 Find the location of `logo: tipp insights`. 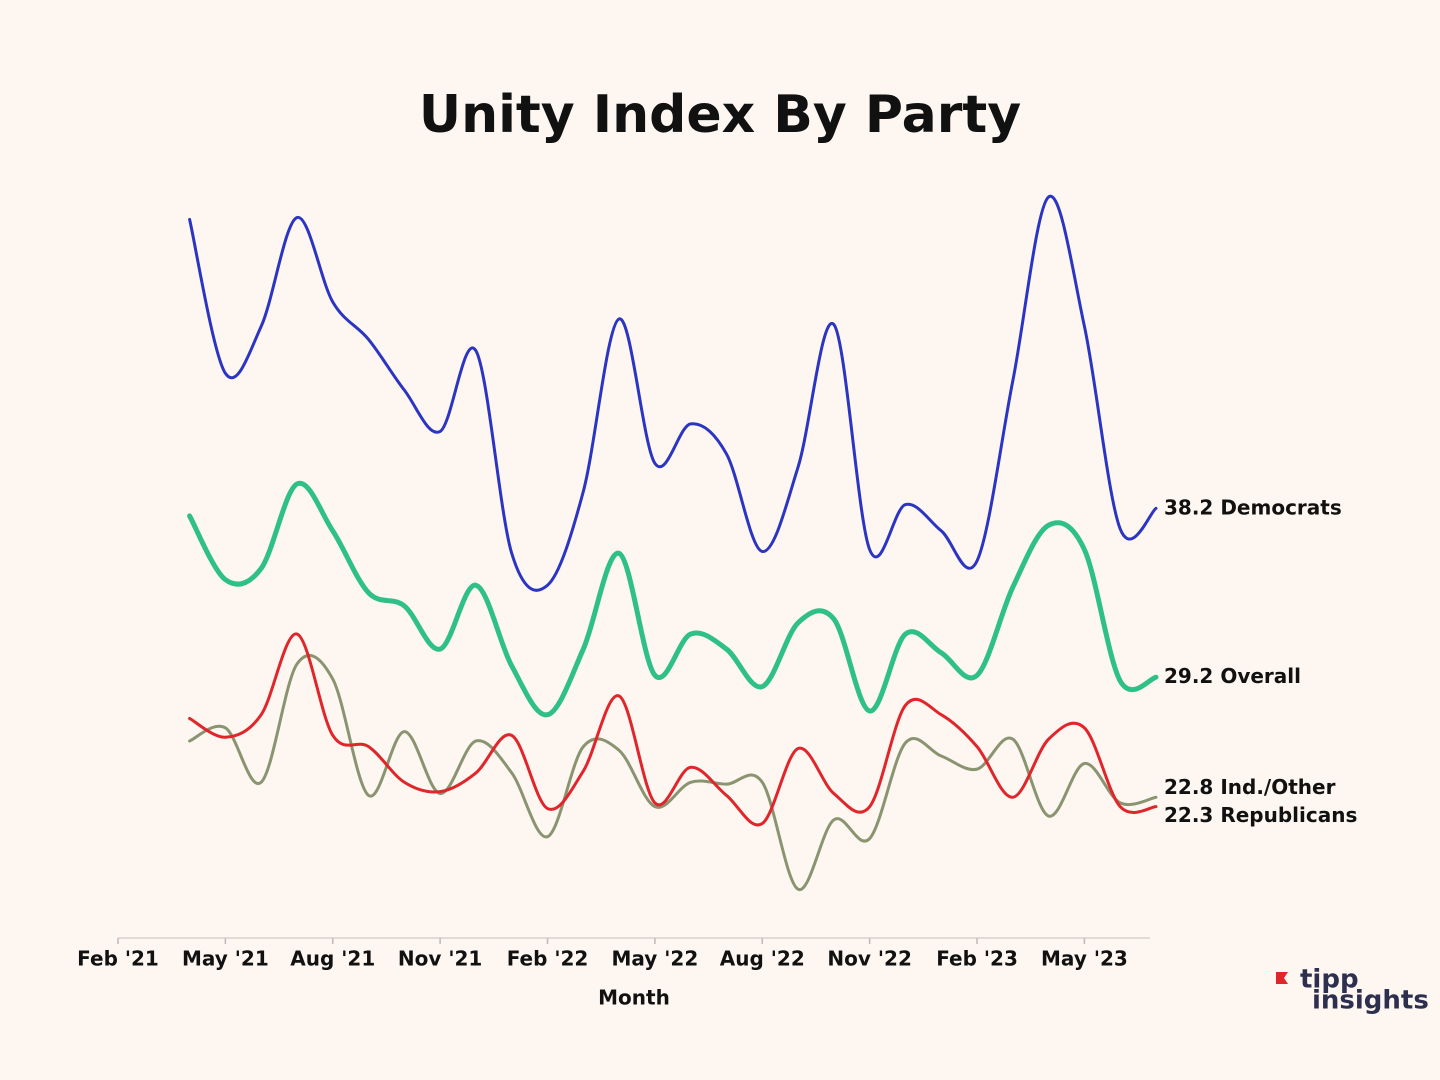

logo: tipp insights is located at coordinates (1352, 990).